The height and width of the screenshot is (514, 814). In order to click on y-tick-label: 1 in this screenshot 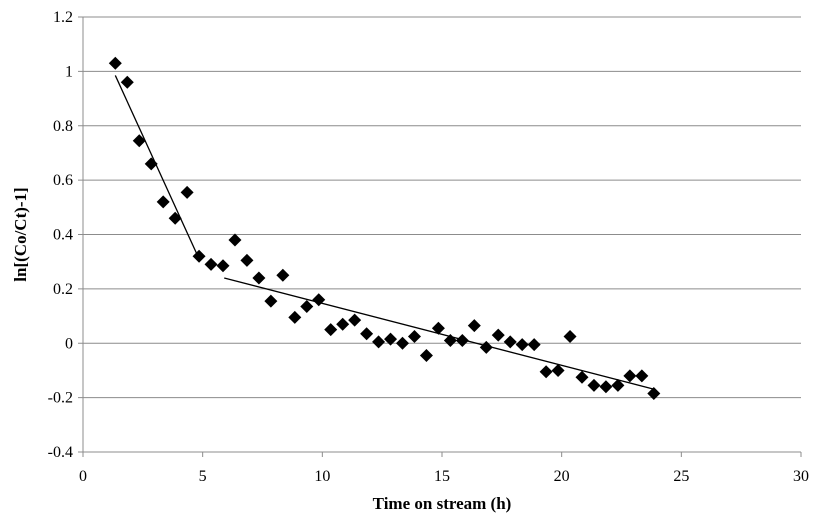, I will do `click(69, 71)`.